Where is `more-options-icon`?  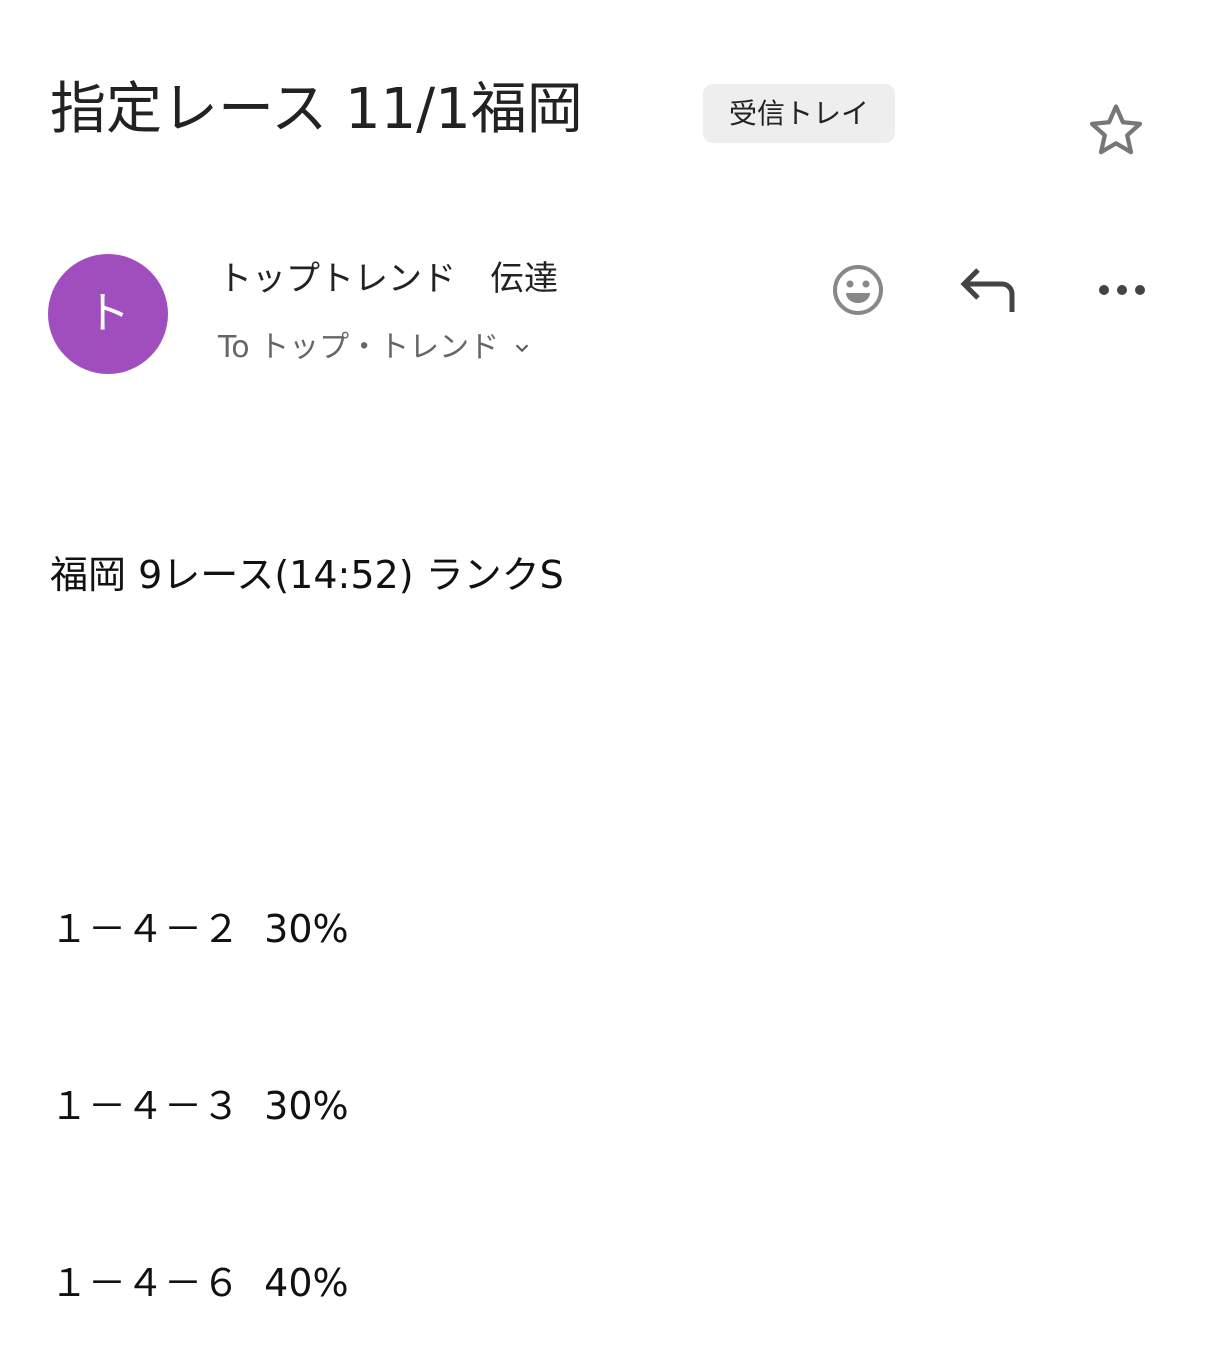
more-options-icon is located at coordinates (1122, 290).